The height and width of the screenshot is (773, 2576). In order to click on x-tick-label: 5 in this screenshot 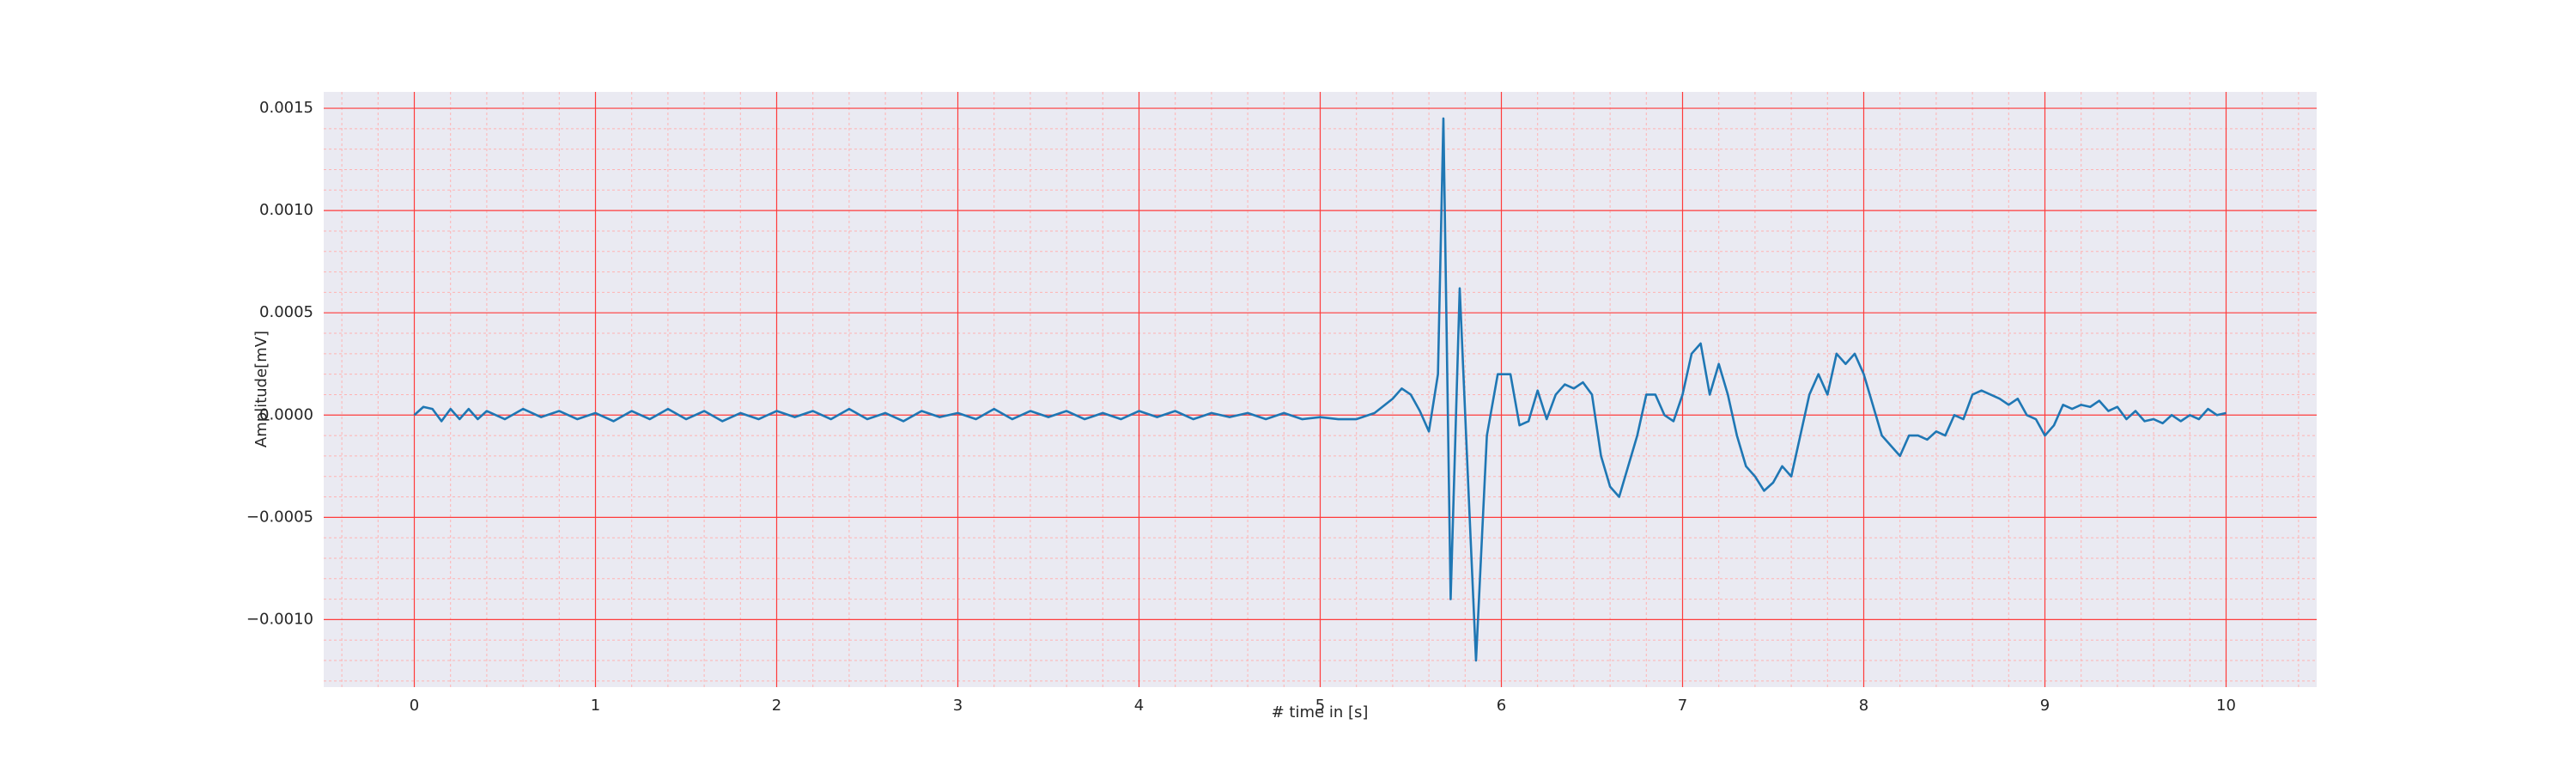, I will do `click(1320, 706)`.